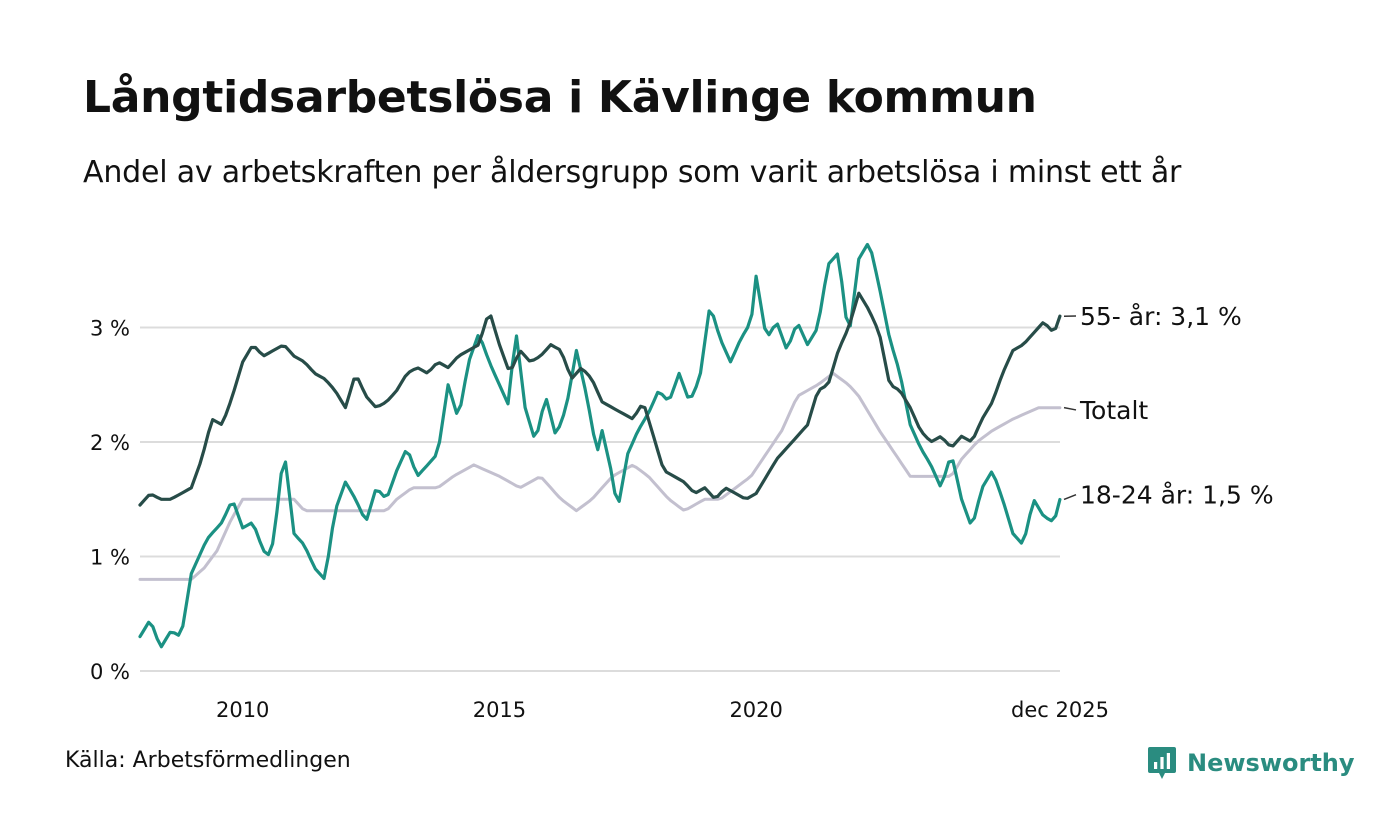 This screenshot has height=840, width=1400. I want to click on y-axis: 0 % 1 % 2 % 3 %, so click(110, 501).